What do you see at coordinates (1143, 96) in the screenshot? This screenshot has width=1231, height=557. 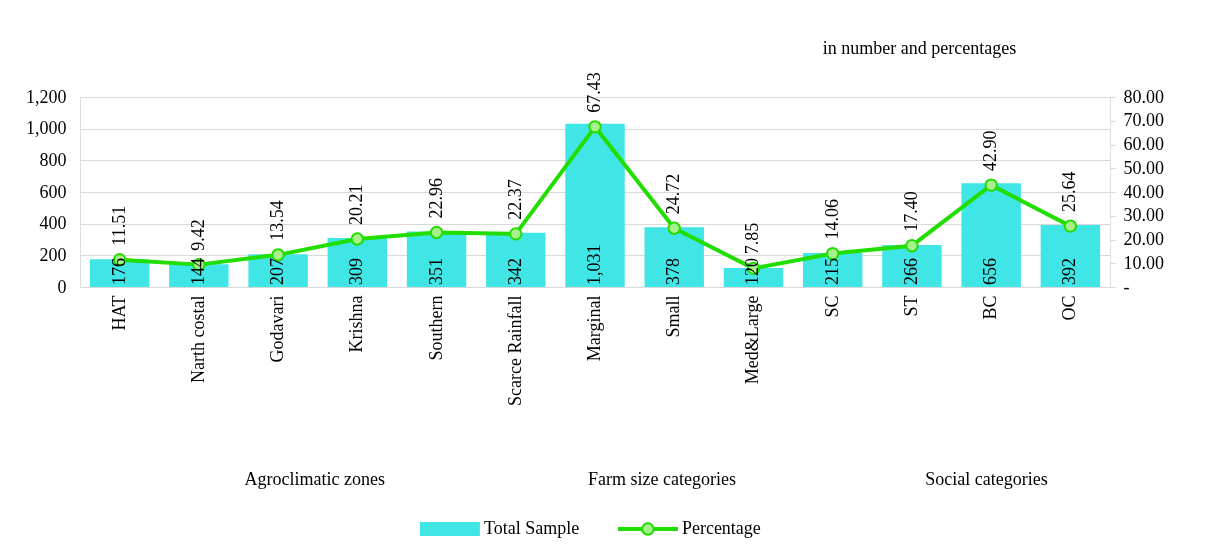 I see `y2-tick-label: 80.00` at bounding box center [1143, 96].